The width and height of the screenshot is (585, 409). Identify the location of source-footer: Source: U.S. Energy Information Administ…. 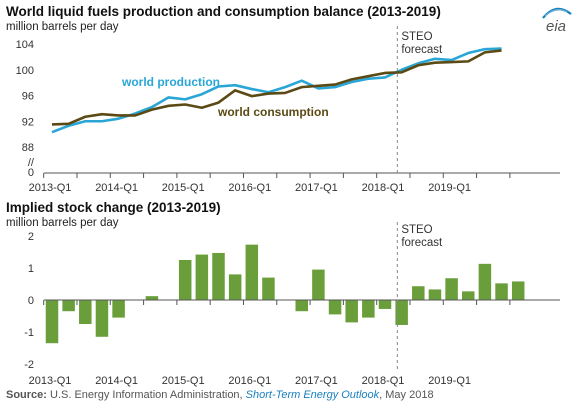
(220, 395).